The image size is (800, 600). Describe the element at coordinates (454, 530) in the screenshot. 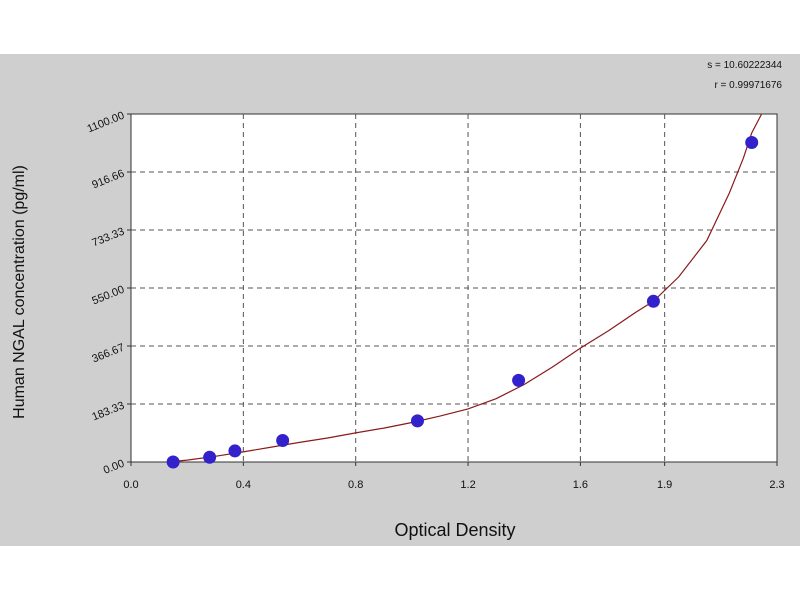

I see `x-axis-label: Optical Density` at that location.